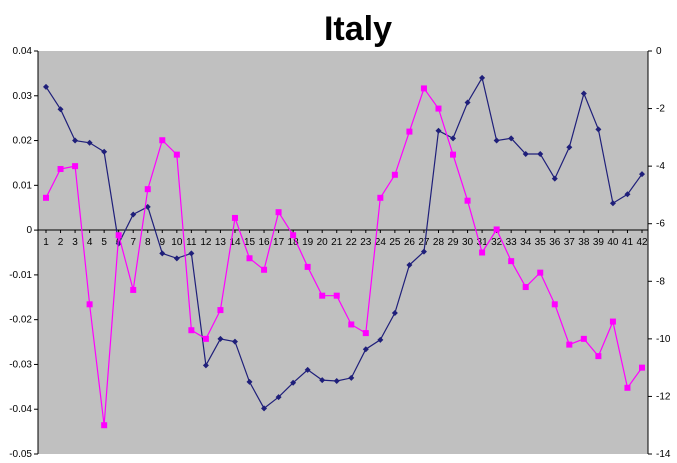 The image size is (677, 463). I want to click on left-tick-label: 0.03, so click(23, 96).